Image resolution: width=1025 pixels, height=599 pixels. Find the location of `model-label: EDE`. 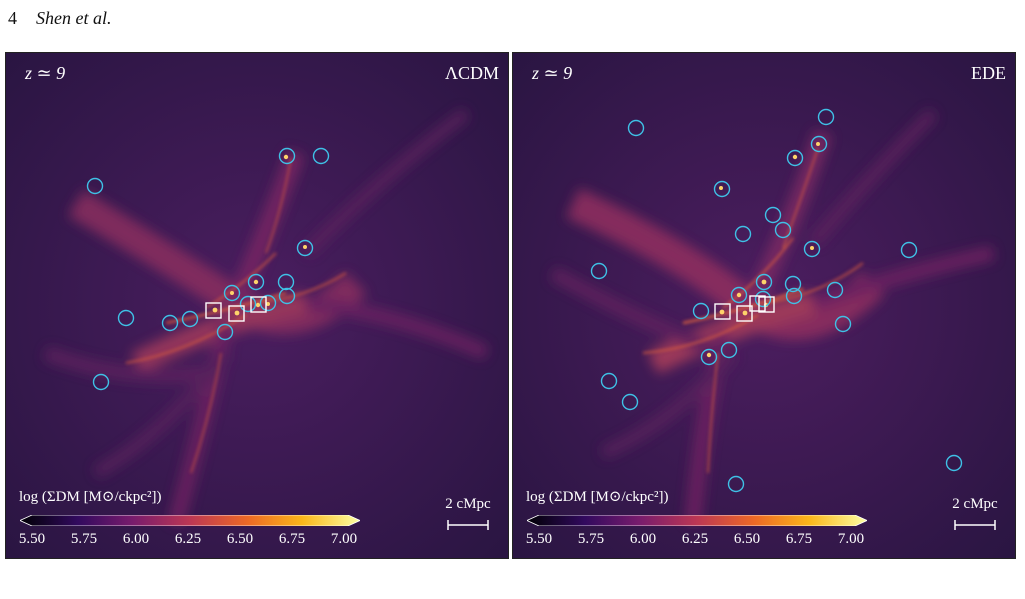

model-label: EDE is located at coordinates (988, 73).